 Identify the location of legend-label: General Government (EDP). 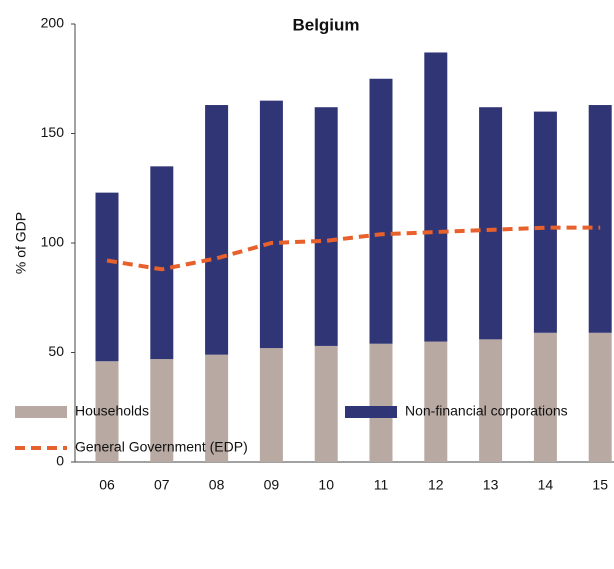
(161, 447).